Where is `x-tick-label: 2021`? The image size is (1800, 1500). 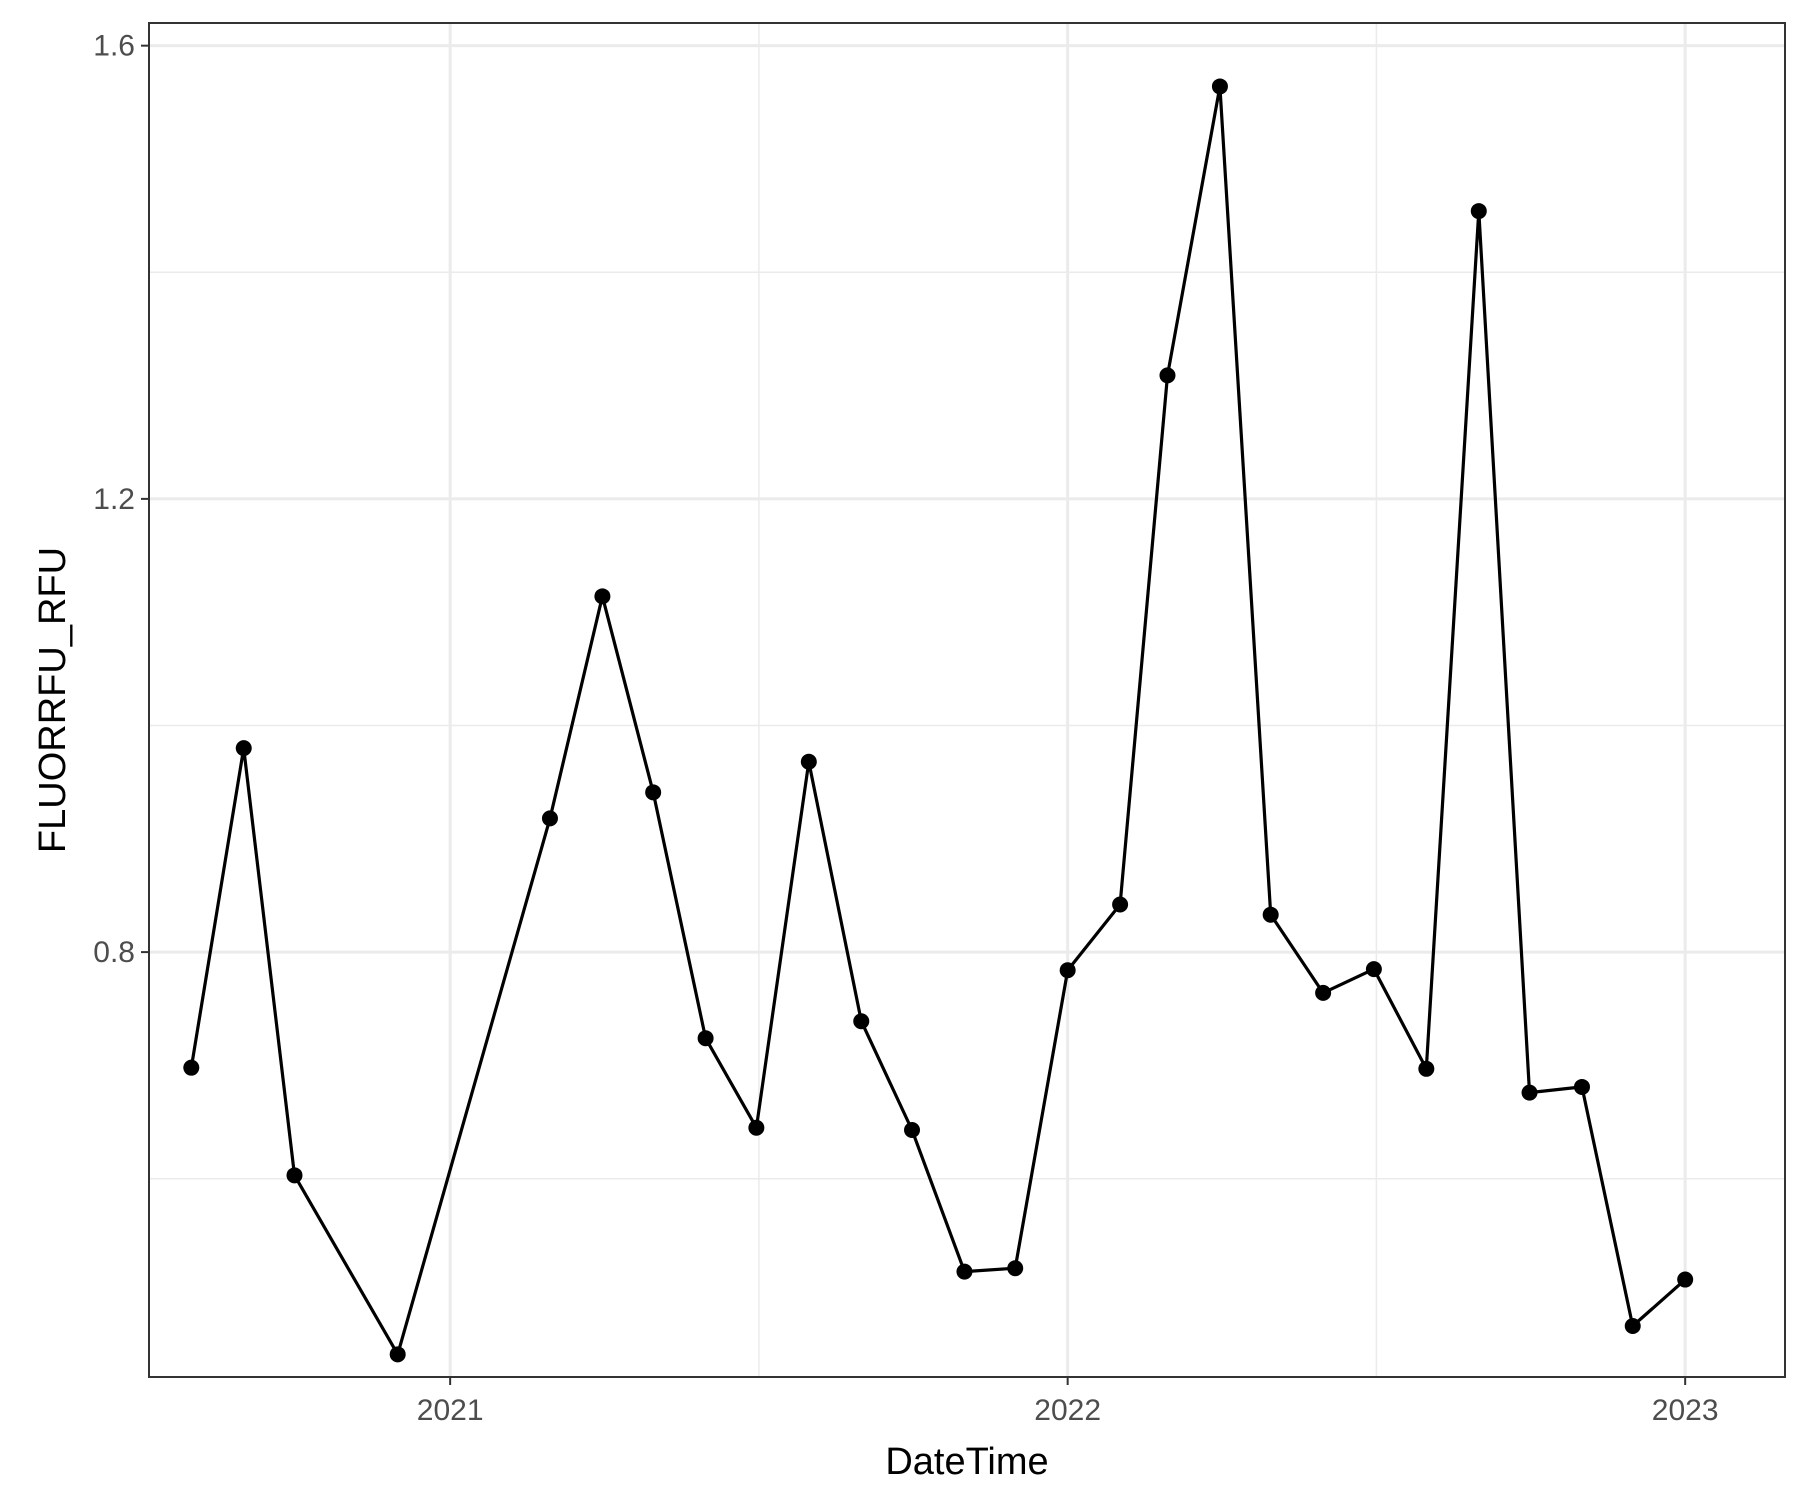
x-tick-label: 2021 is located at coordinates (450, 1410).